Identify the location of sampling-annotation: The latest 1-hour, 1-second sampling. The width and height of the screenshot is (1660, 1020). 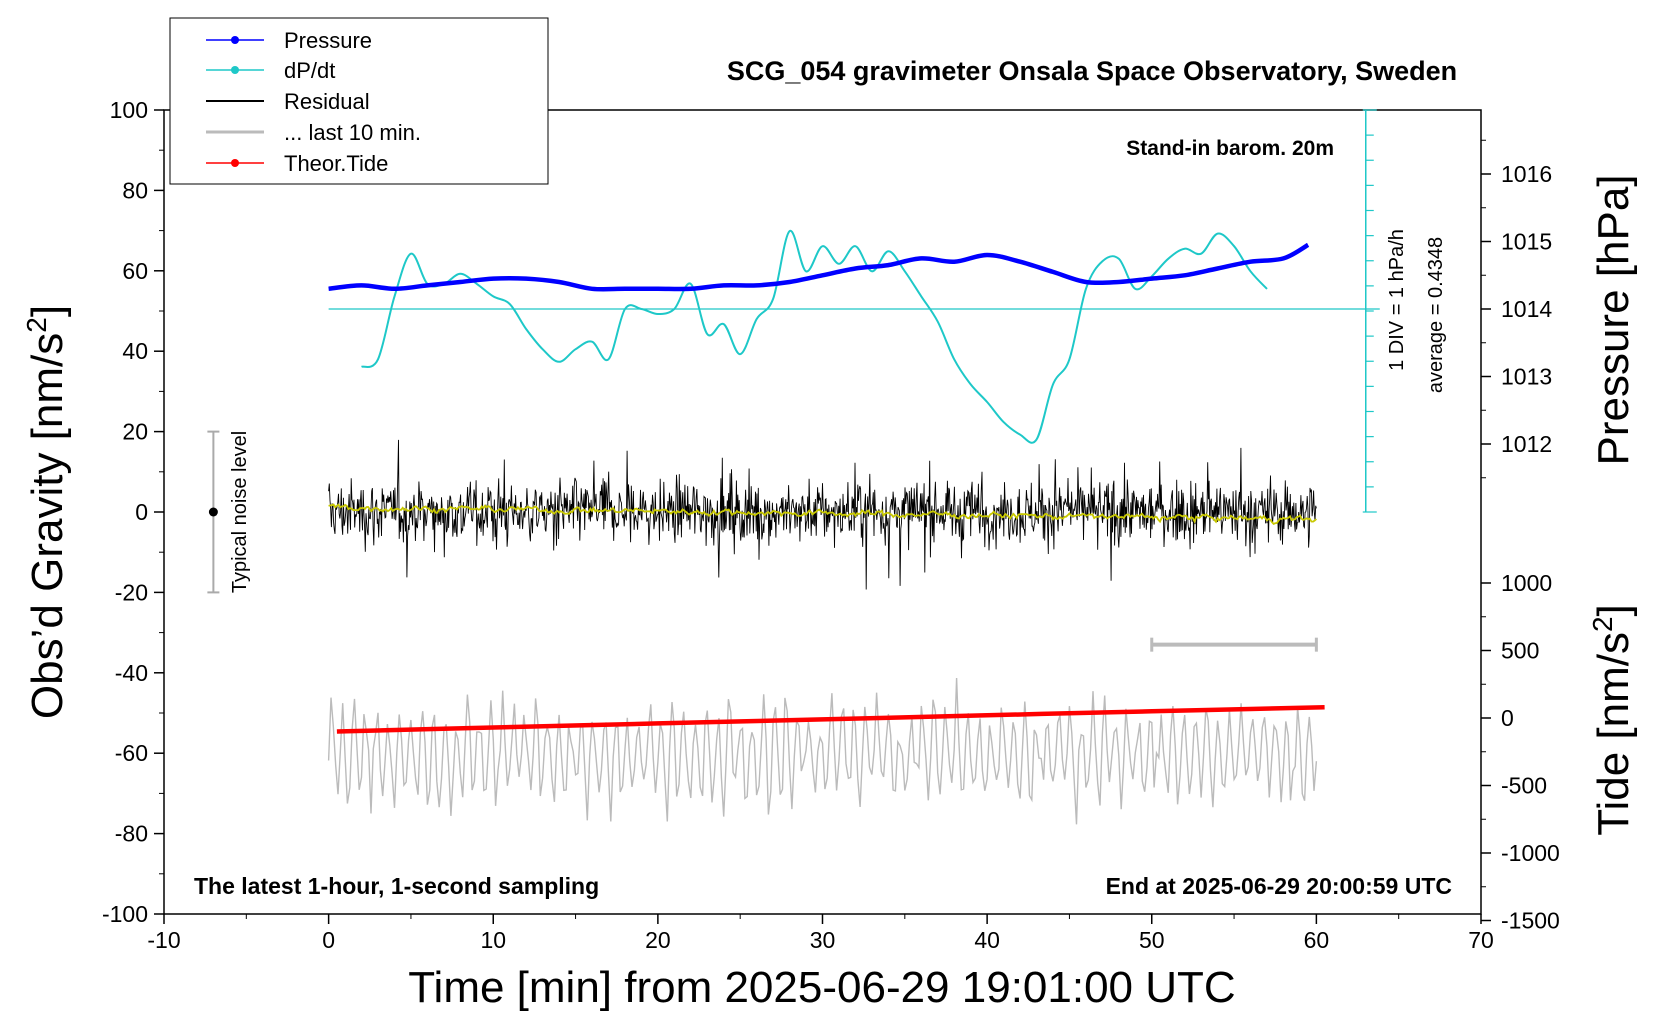
(396, 886).